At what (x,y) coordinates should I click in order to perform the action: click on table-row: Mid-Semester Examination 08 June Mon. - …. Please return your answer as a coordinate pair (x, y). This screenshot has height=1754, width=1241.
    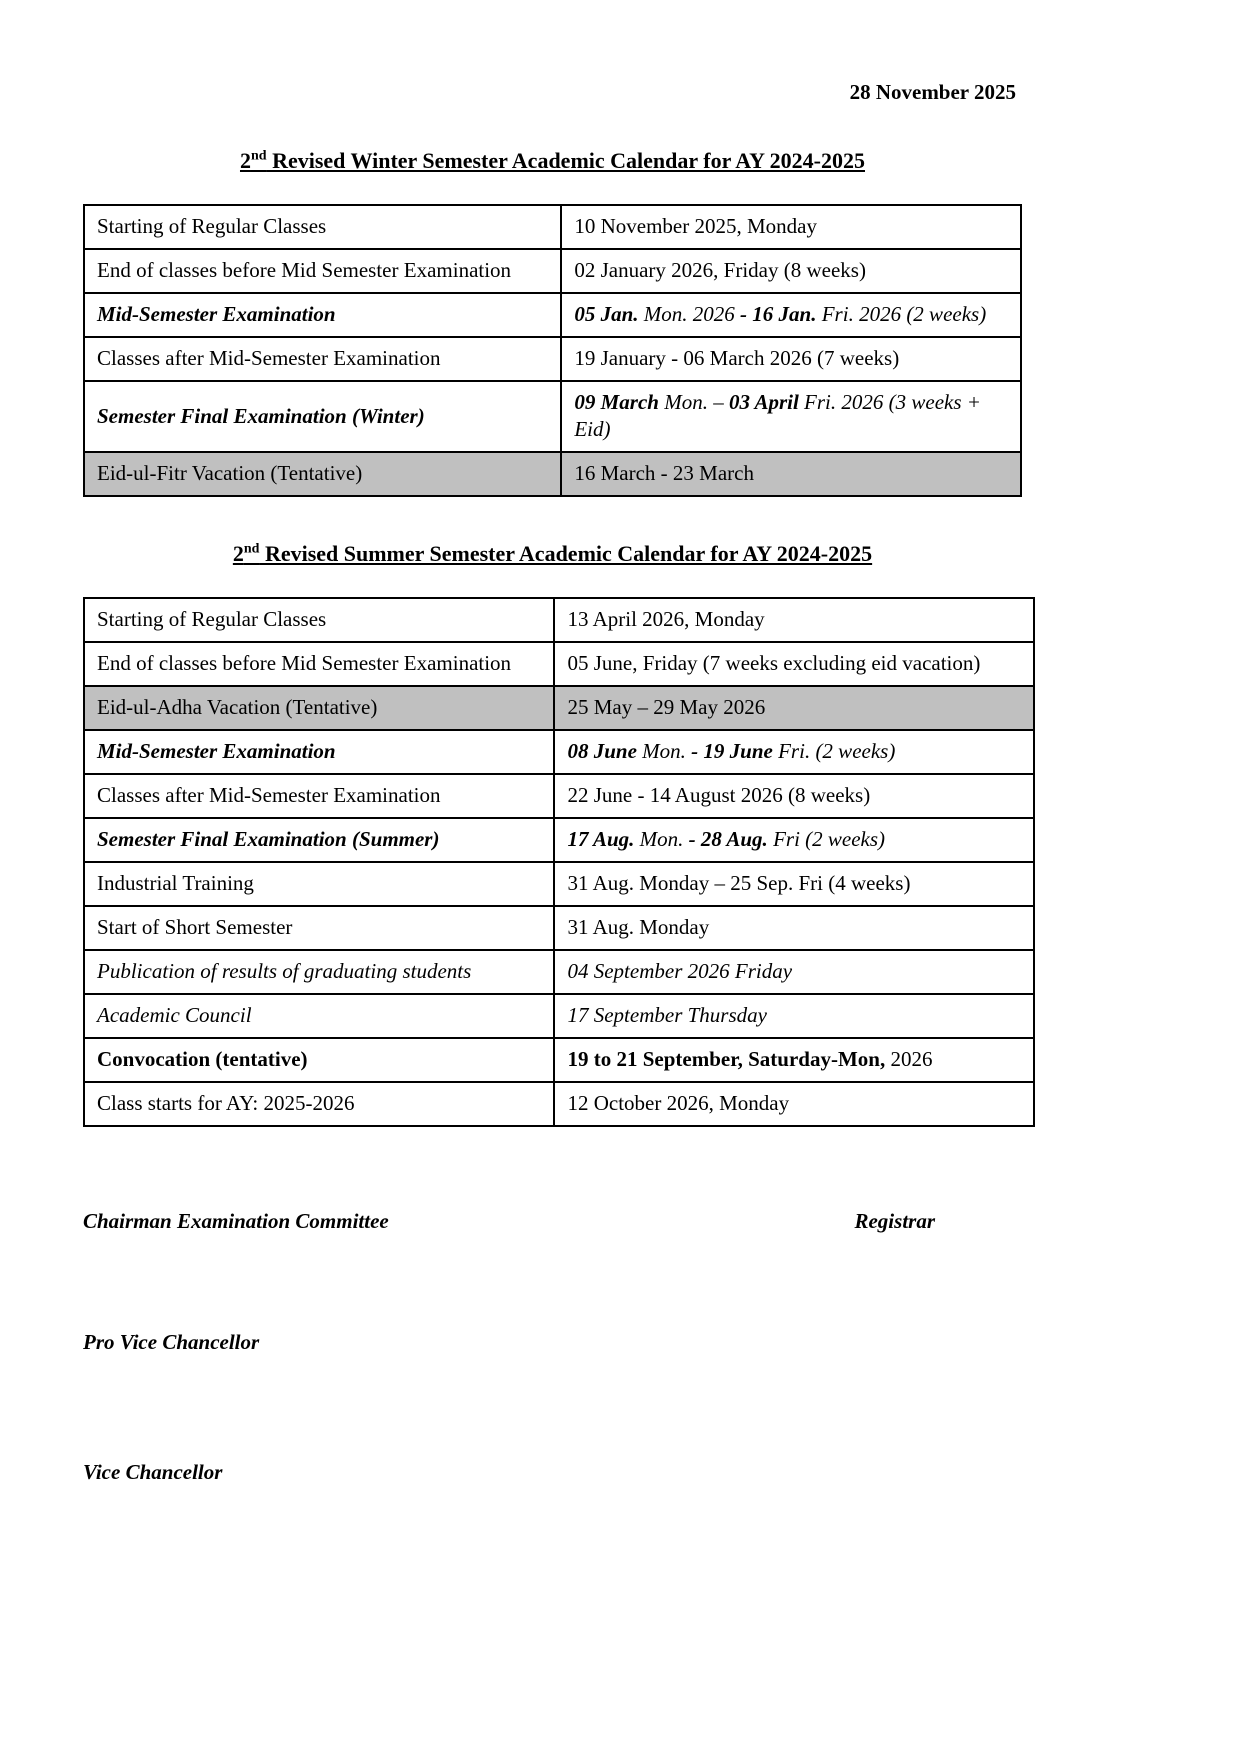
    Looking at the image, I should click on (558, 751).